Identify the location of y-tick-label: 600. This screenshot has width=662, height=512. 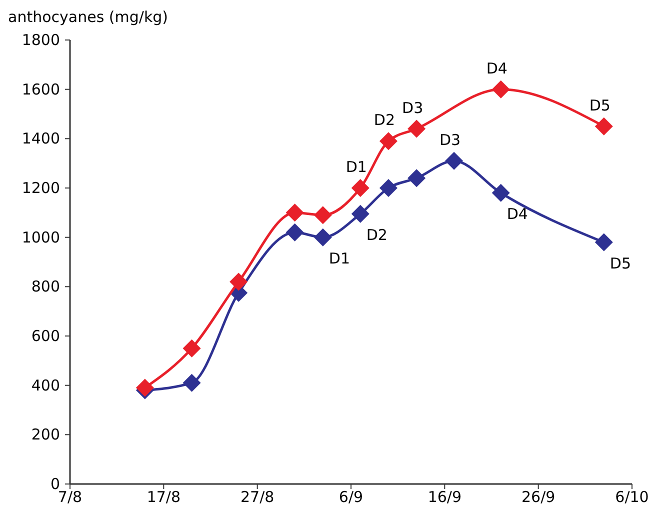
(45, 336).